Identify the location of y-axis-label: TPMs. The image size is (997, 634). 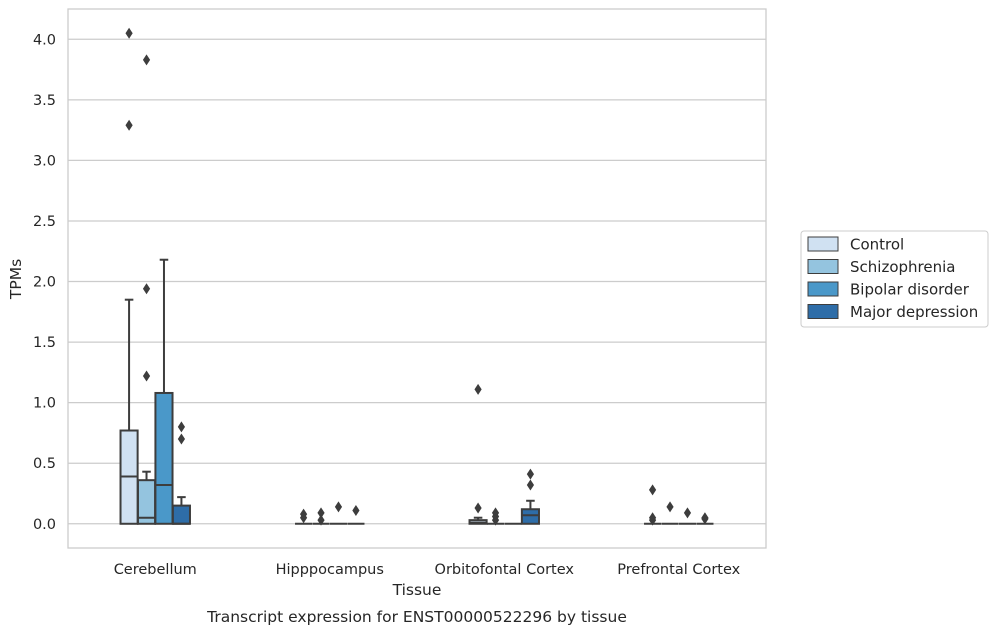
(16, 279).